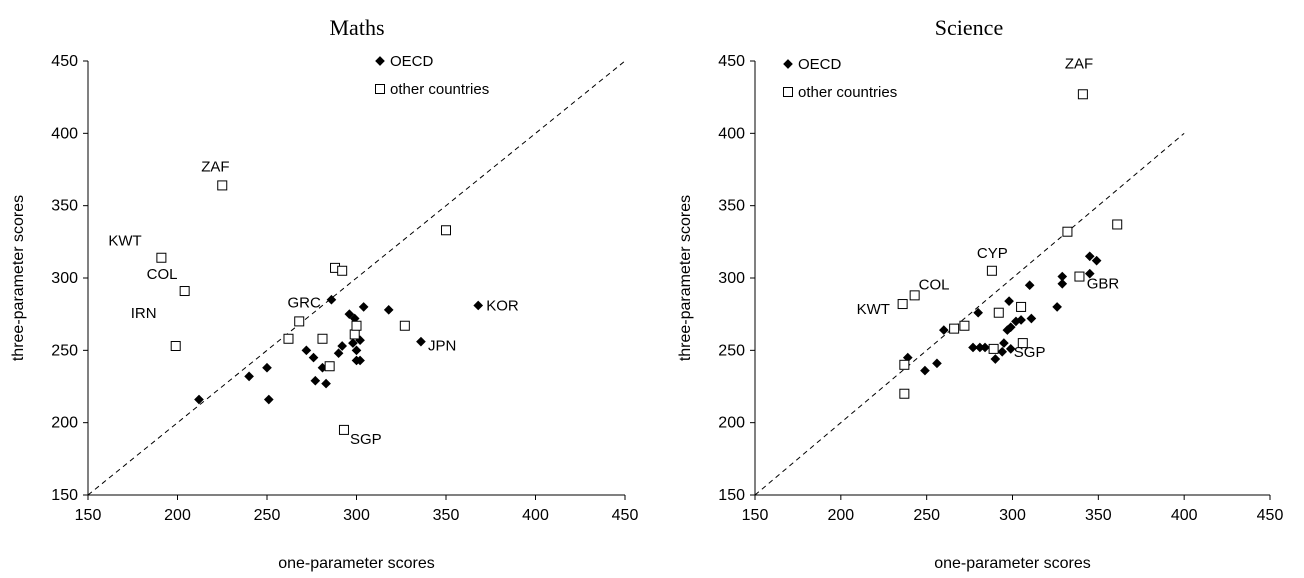  I want to click on y-tick-label: 200, so click(731, 423).